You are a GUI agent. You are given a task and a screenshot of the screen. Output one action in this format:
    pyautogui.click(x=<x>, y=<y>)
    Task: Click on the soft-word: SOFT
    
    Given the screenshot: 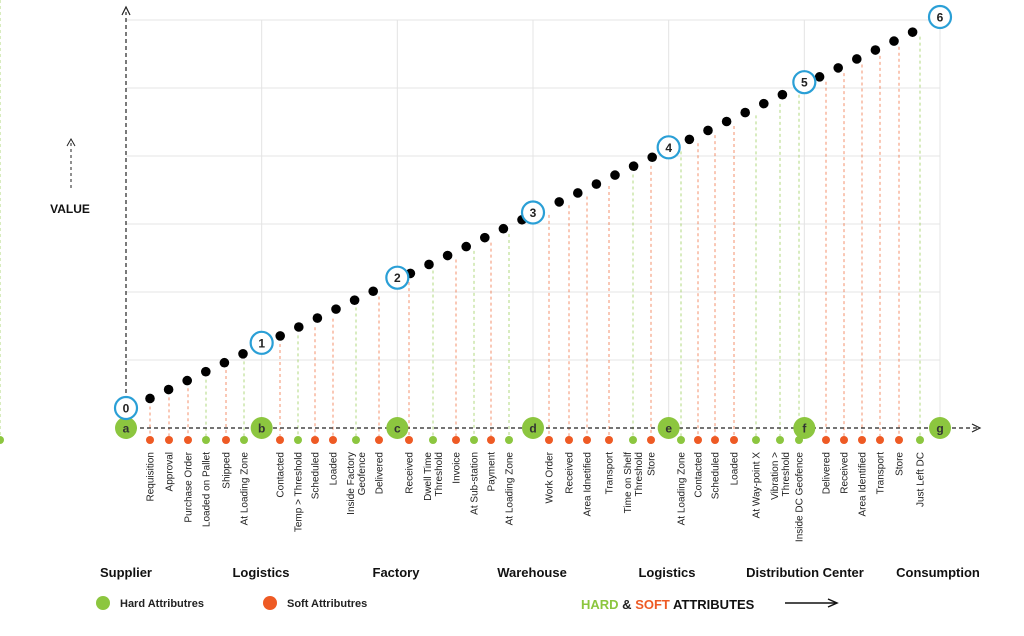 What is the action you would take?
    pyautogui.click(x=652, y=604)
    